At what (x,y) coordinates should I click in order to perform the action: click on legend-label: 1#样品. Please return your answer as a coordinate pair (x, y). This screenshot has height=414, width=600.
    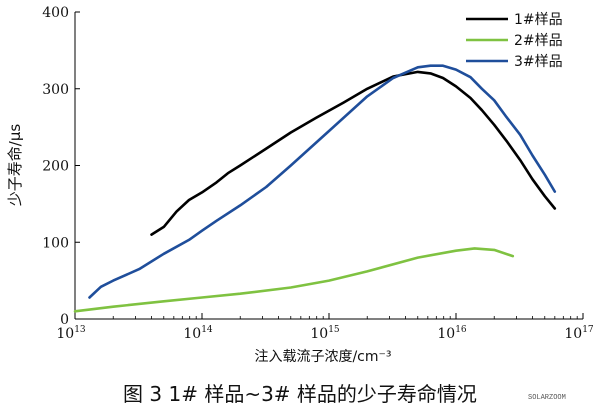
    Looking at the image, I should click on (538, 20).